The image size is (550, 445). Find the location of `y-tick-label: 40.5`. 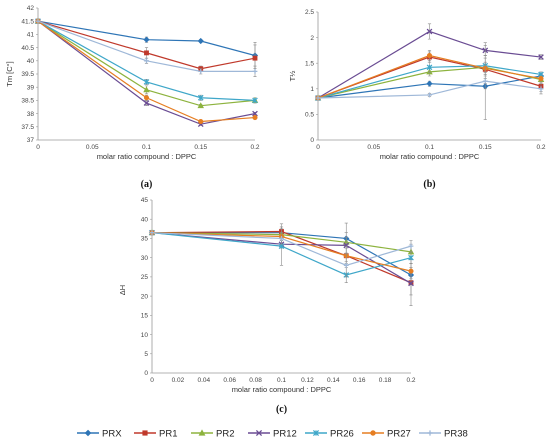

y-tick-label: 40.5 is located at coordinates (27, 48).